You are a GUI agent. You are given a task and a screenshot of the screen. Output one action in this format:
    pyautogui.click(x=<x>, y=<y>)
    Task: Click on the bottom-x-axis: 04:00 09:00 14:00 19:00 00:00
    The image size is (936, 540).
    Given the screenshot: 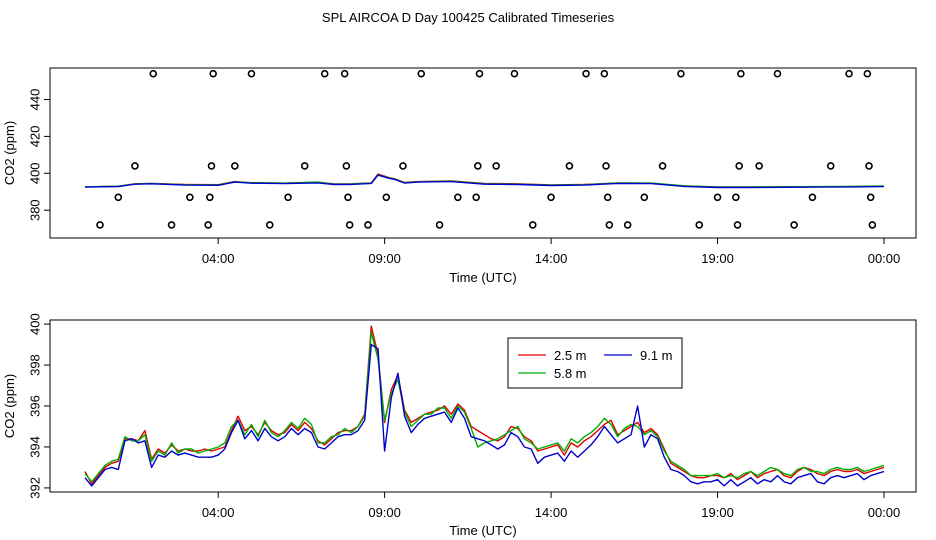 What is the action you would take?
    pyautogui.click(x=551, y=506)
    